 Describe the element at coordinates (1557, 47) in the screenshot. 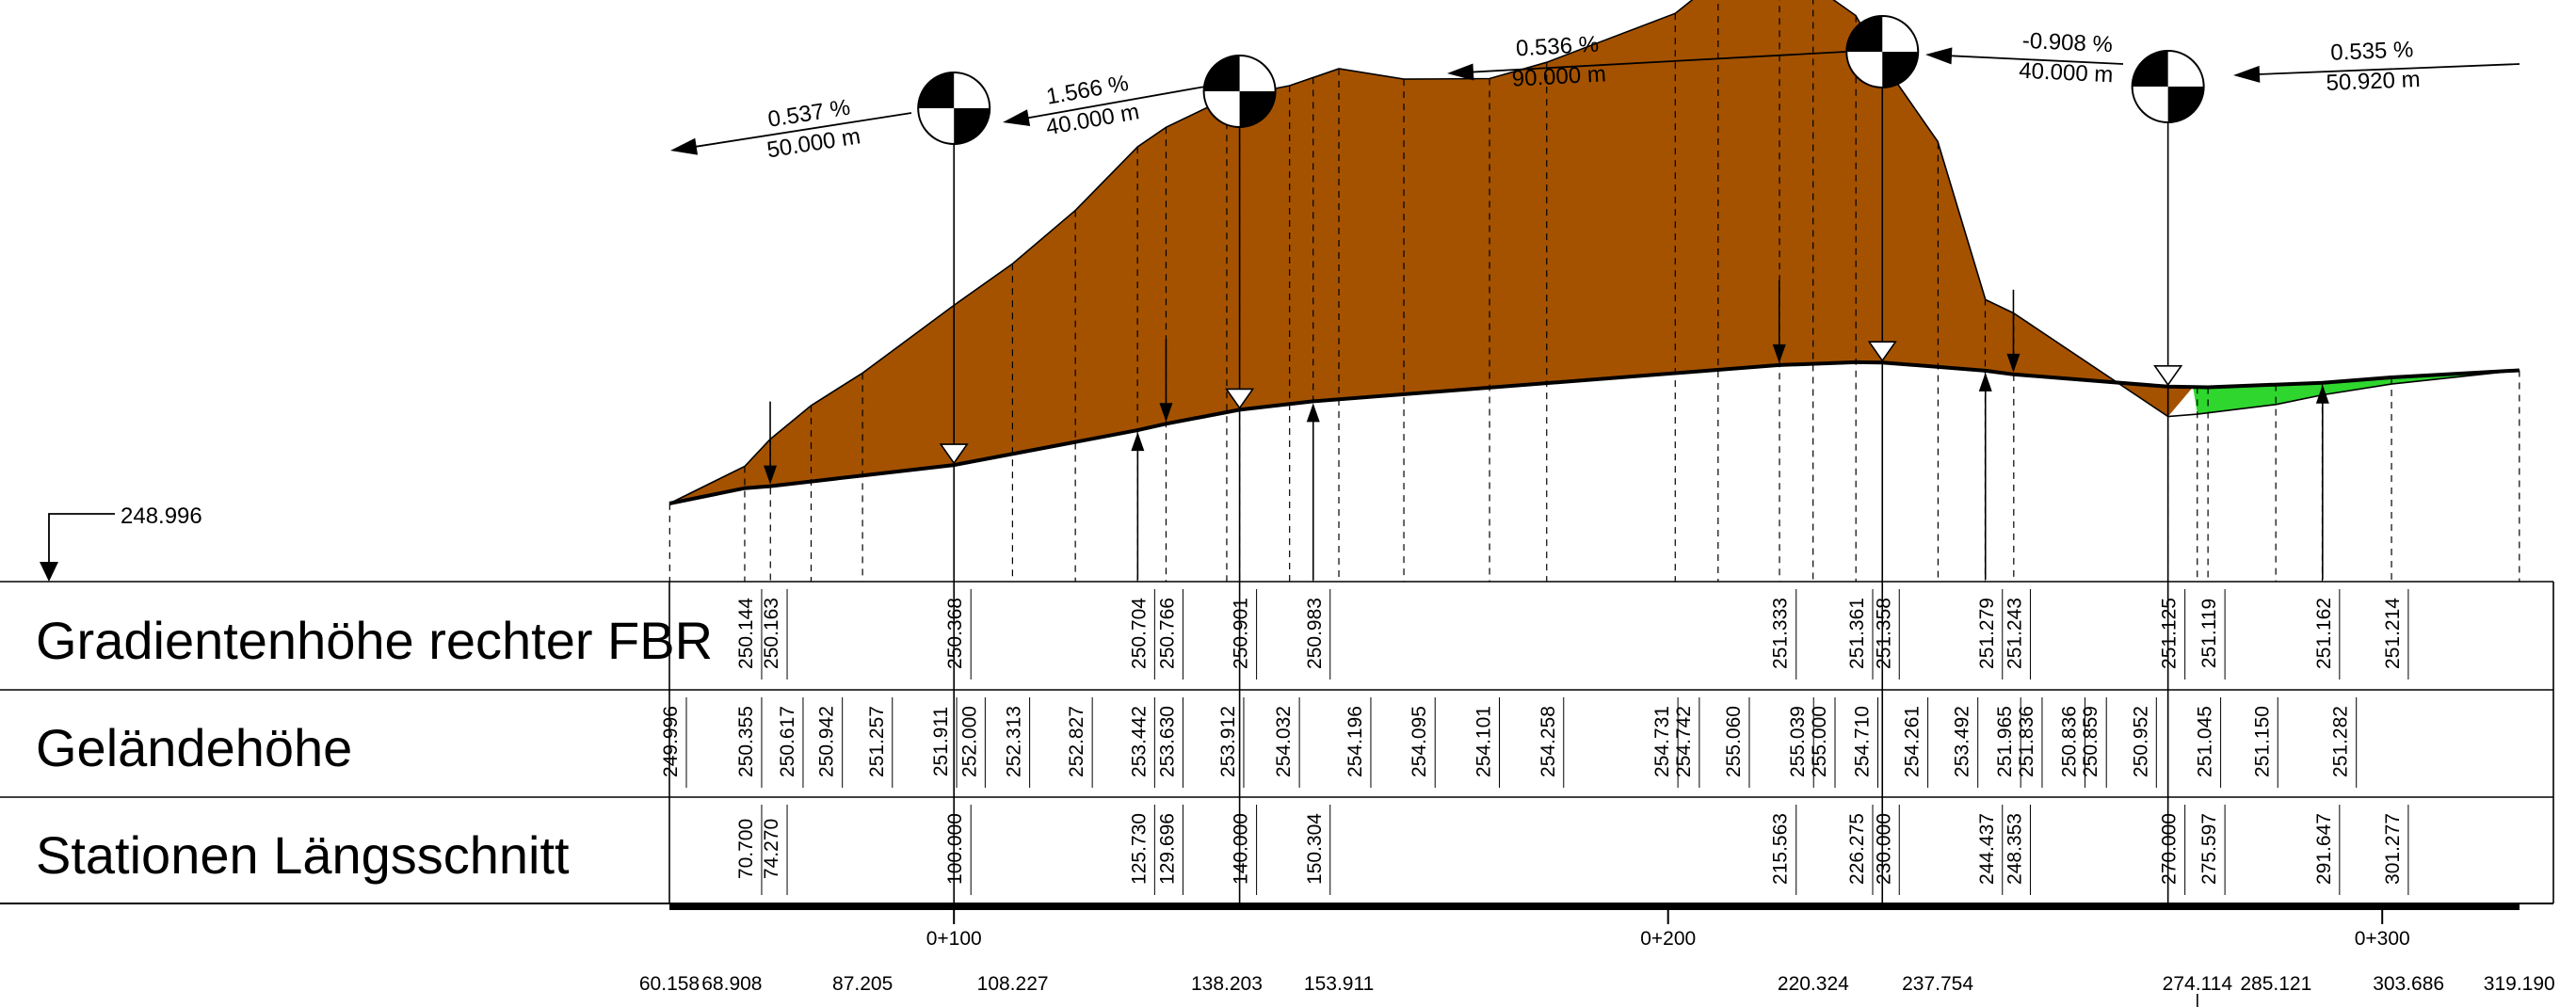

I see `grade-slope-label: 0.536 %` at that location.